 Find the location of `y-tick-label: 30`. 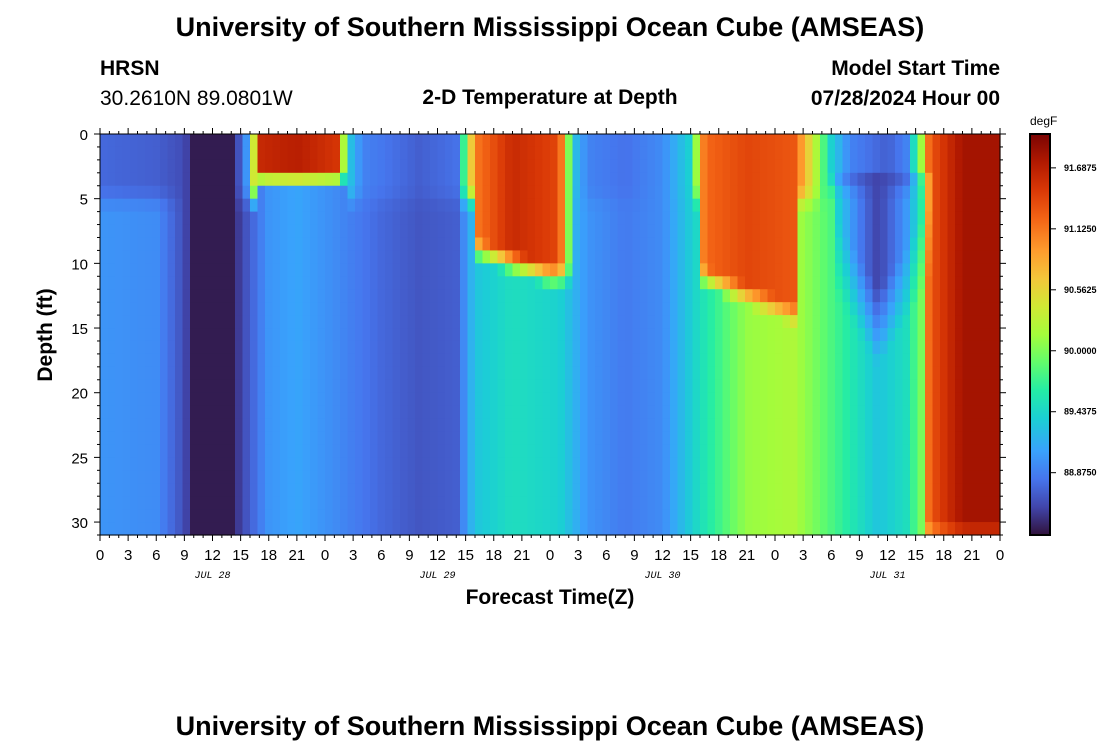

y-tick-label: 30 is located at coordinates (79, 523).